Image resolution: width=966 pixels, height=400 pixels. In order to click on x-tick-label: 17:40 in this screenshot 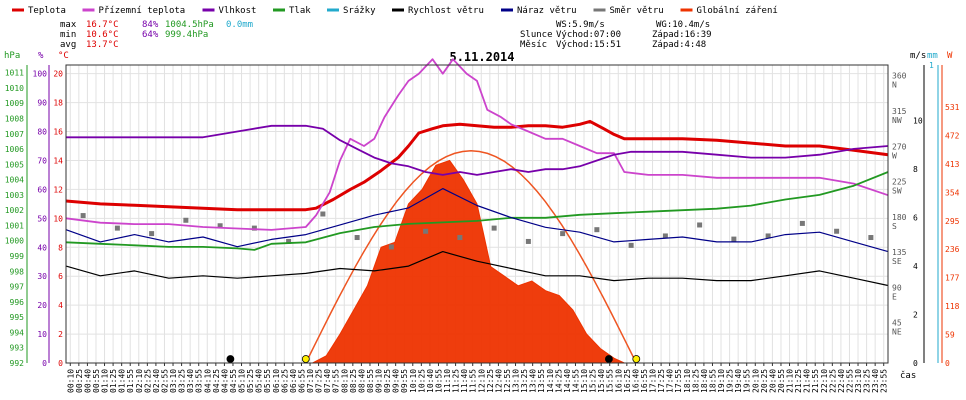, I will do `click(670, 381)`.